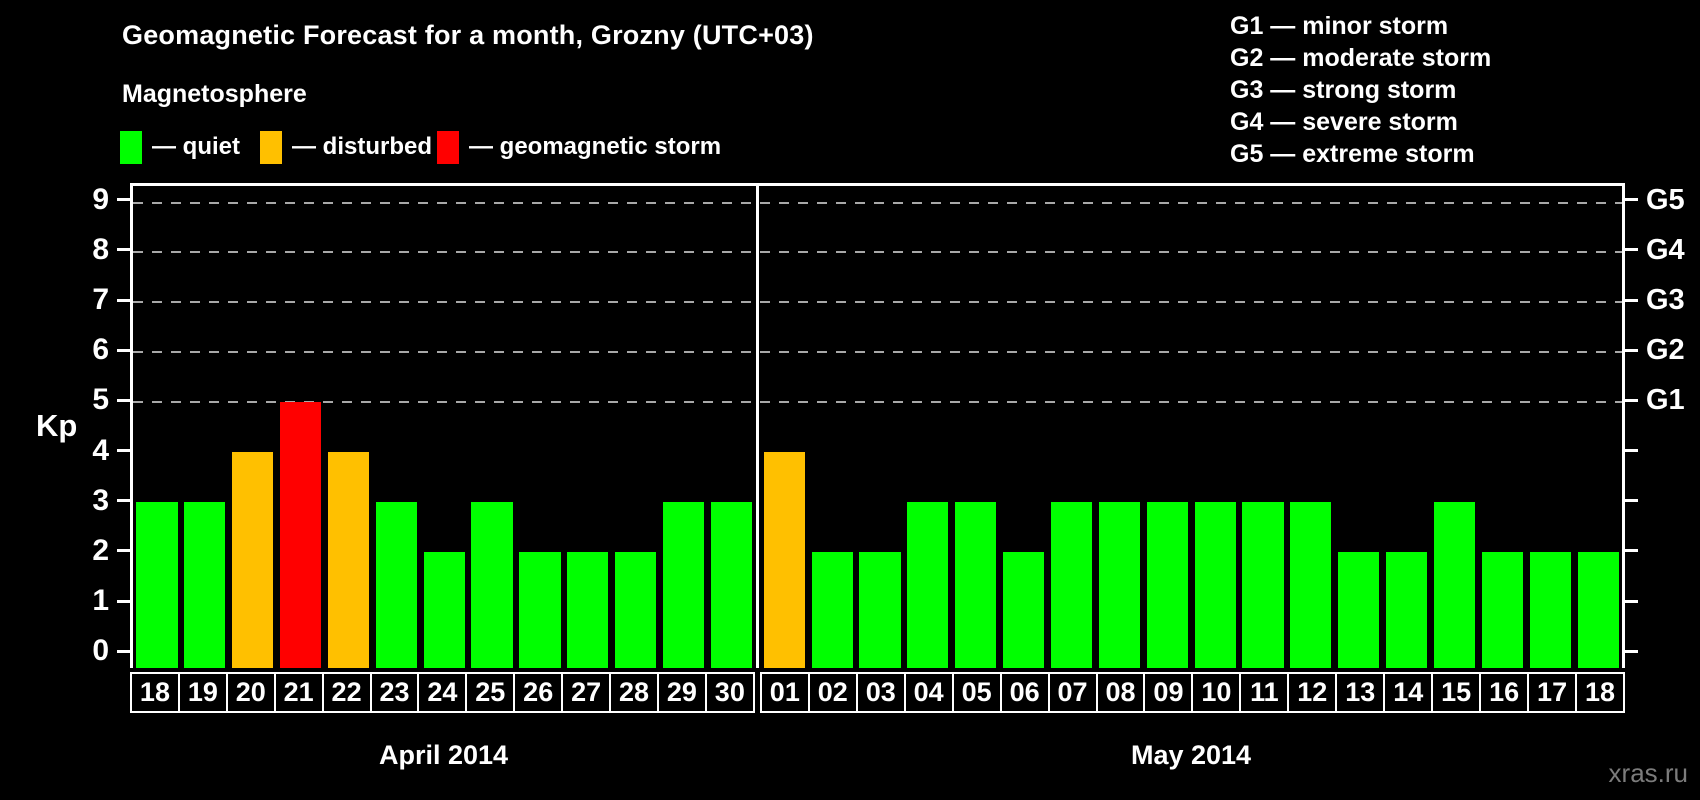  I want to click on storm-scale-g3: G3 — strong storm, so click(1343, 90).